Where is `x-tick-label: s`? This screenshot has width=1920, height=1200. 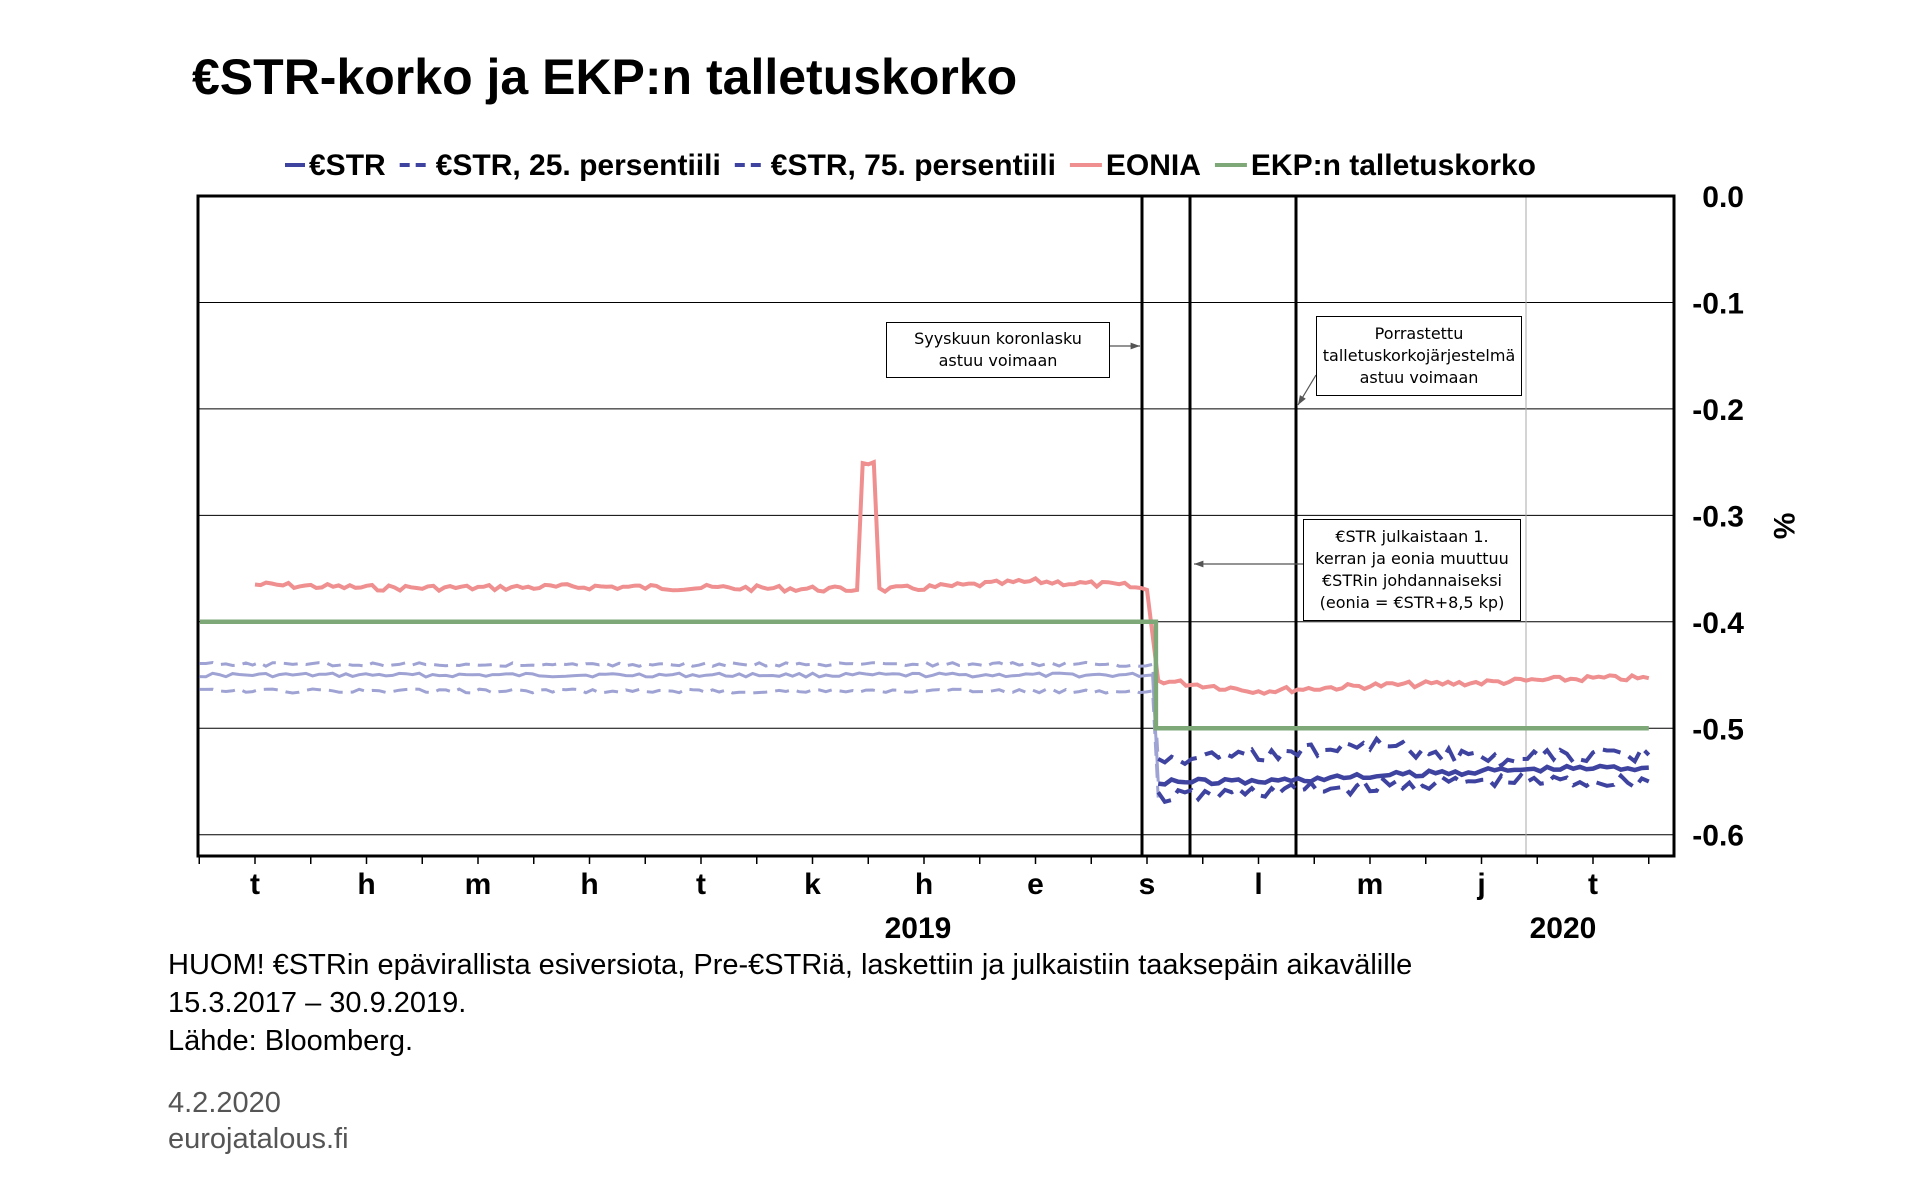 x-tick-label: s is located at coordinates (1147, 884).